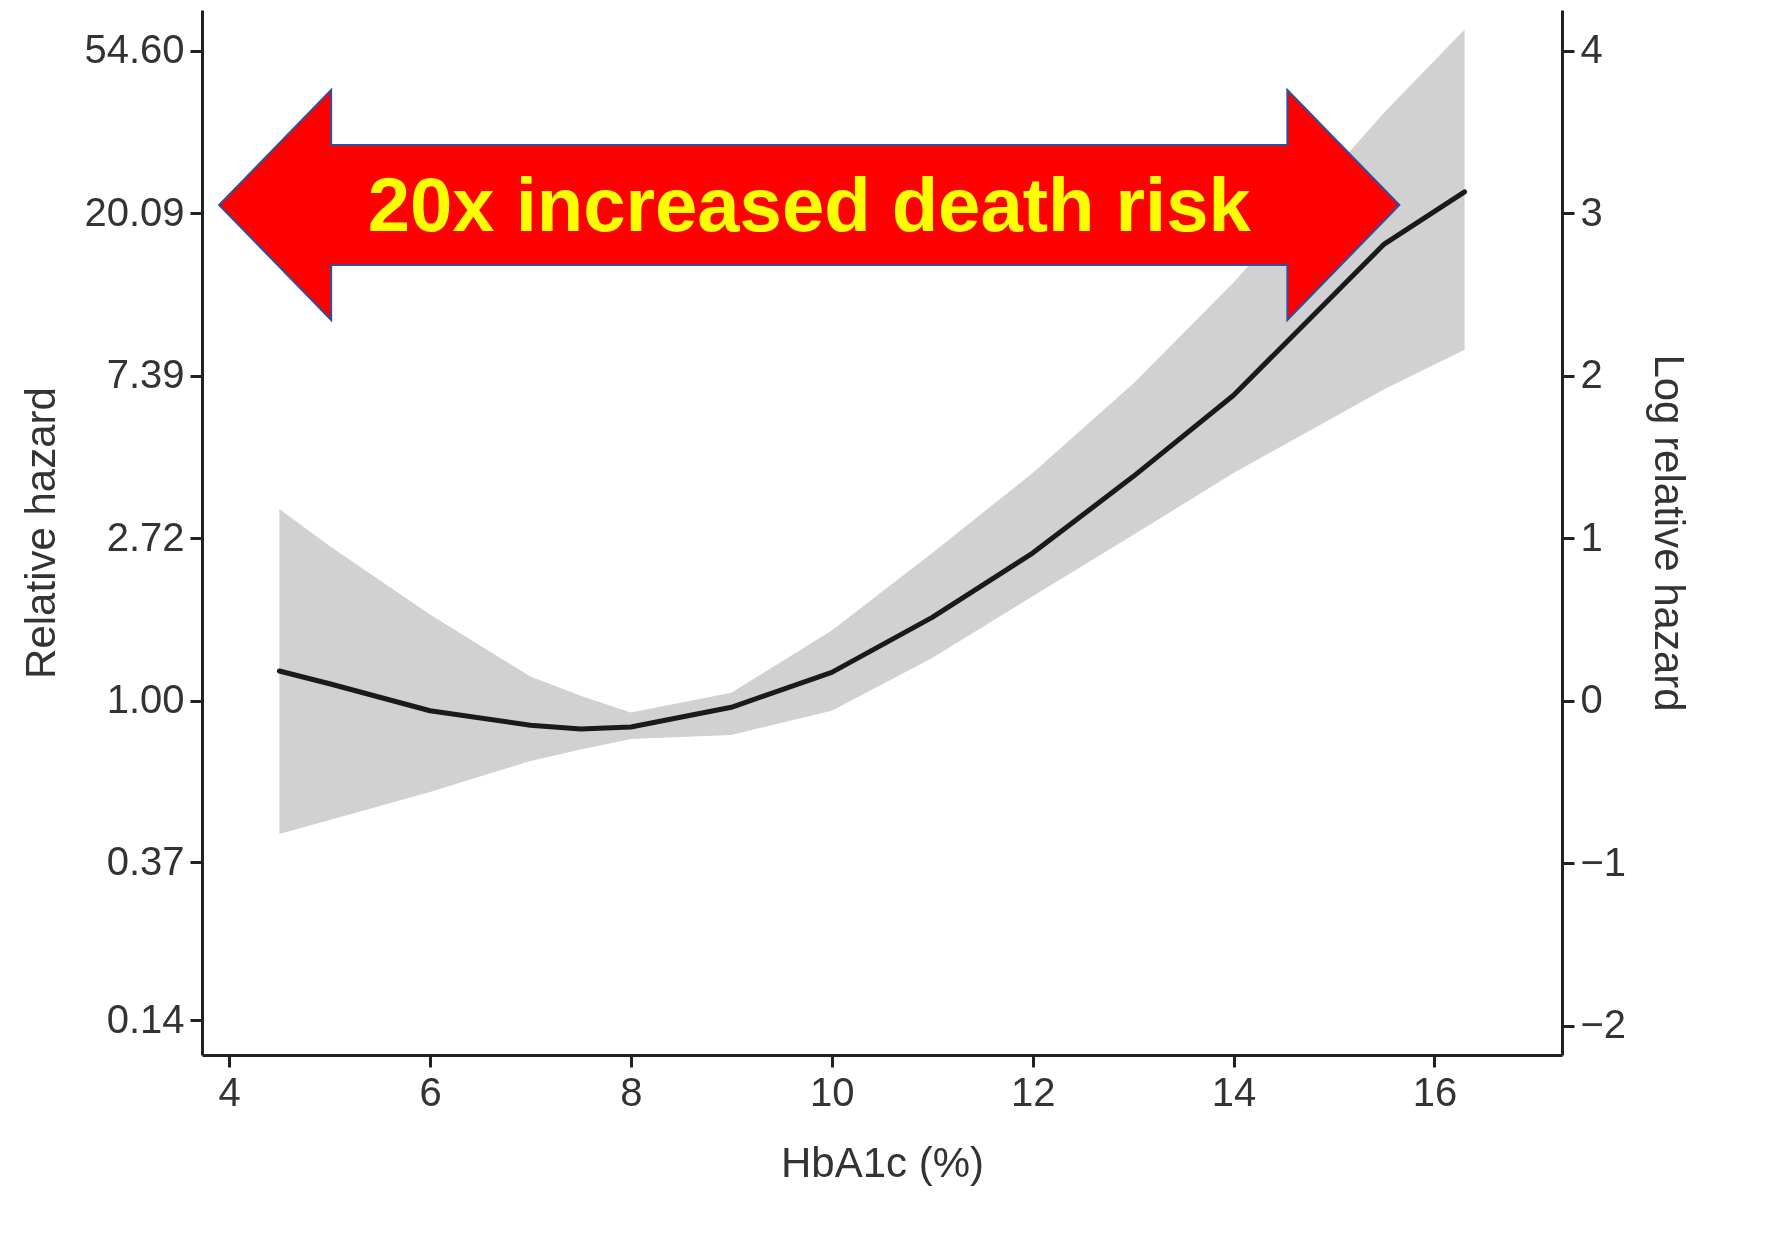  What do you see at coordinates (145, 699) in the screenshot?
I see `y-tick-label: 1.00` at bounding box center [145, 699].